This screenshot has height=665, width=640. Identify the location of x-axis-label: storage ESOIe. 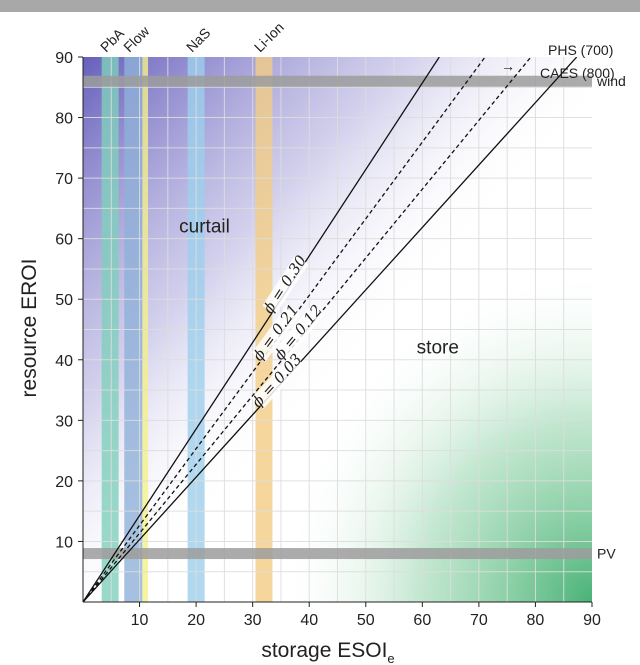
(327, 652).